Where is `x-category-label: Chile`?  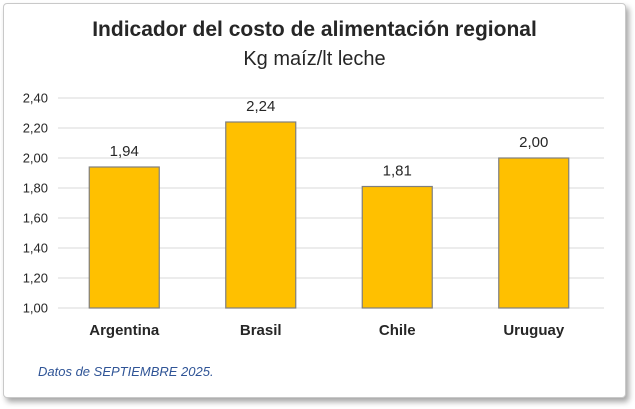 x-category-label: Chile is located at coordinates (397, 330).